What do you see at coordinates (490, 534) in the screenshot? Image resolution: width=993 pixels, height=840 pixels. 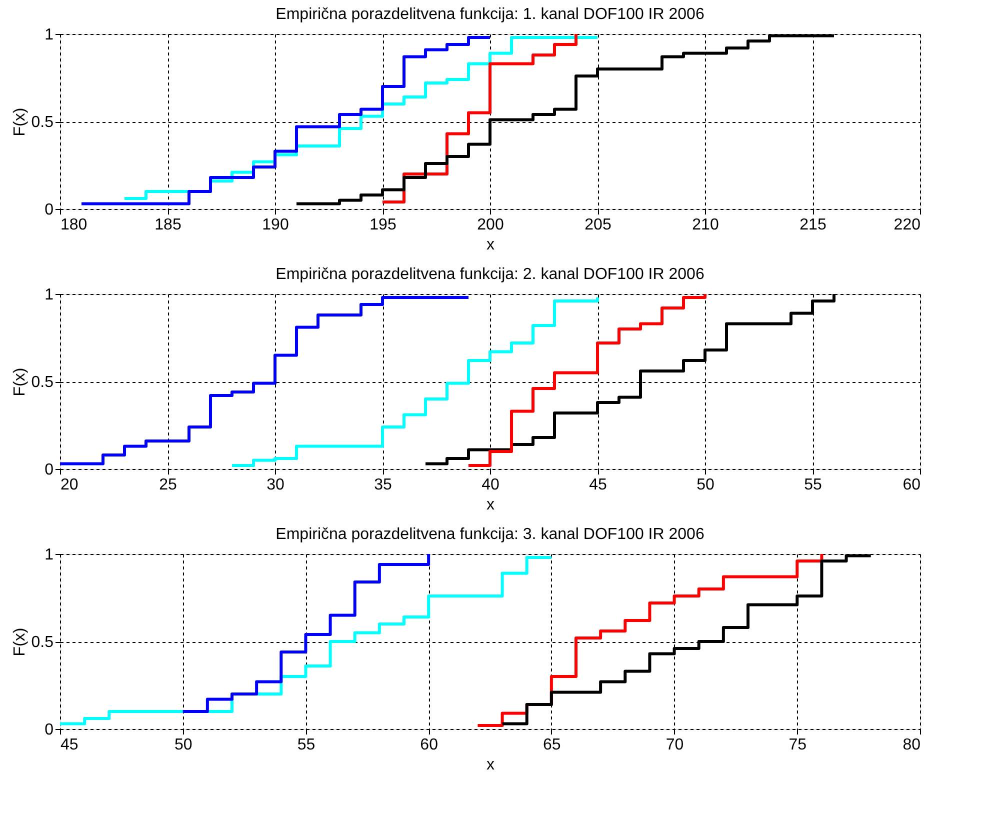 I see `chart-title: Empirična porazdelitvena funkcija: 3. kanal DOF100 IR 2006` at bounding box center [490, 534].